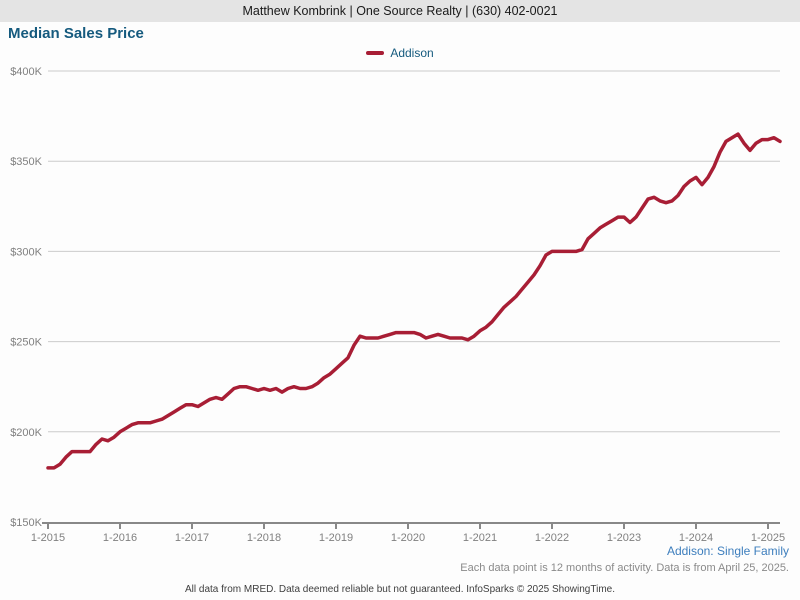  What do you see at coordinates (480, 538) in the screenshot?
I see `x-axis-label: 1-2021` at bounding box center [480, 538].